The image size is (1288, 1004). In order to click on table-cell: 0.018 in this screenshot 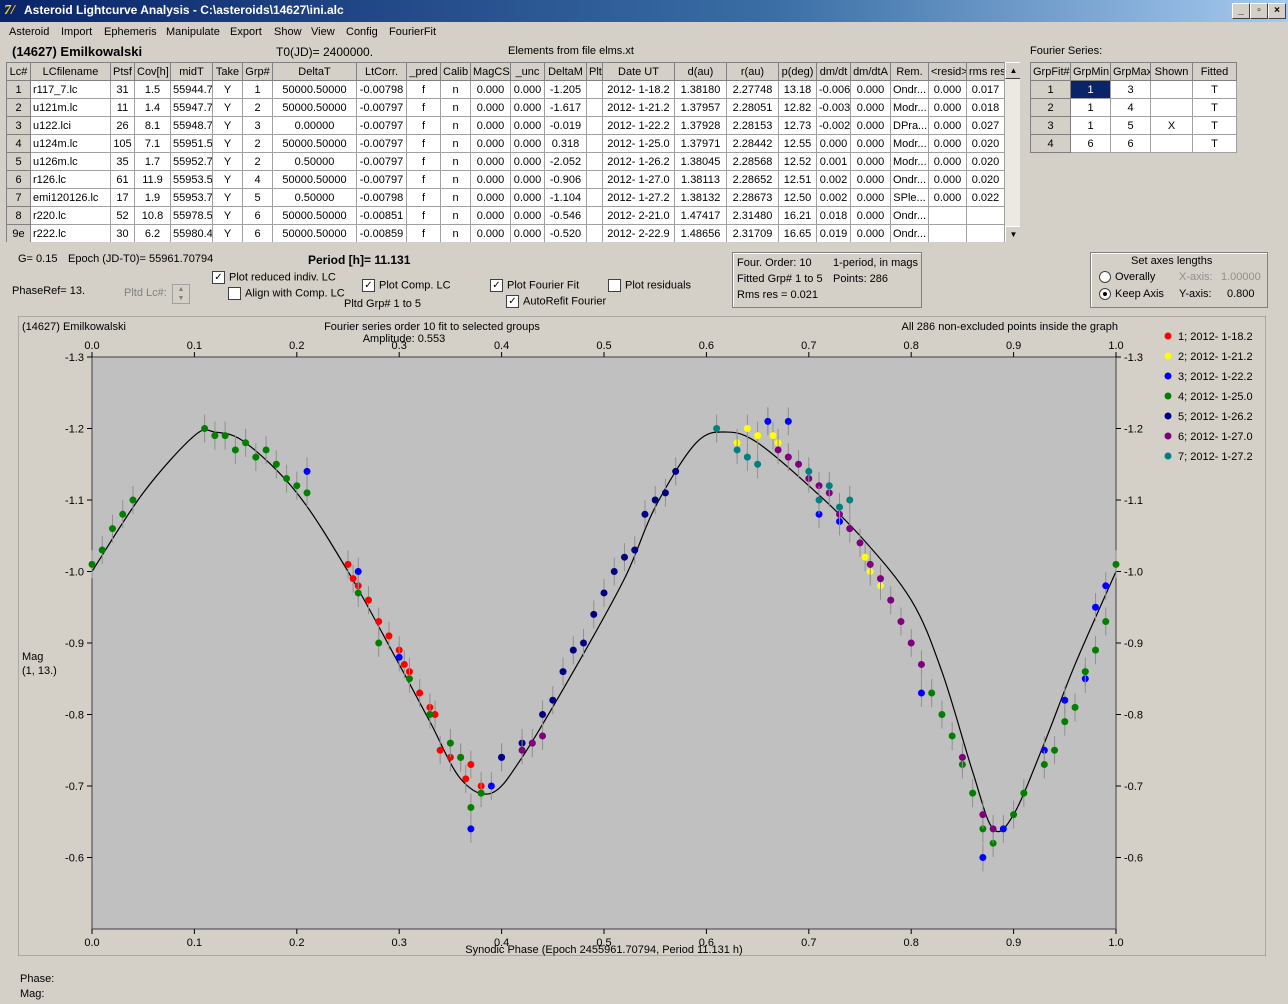, I will do `click(833, 215)`.